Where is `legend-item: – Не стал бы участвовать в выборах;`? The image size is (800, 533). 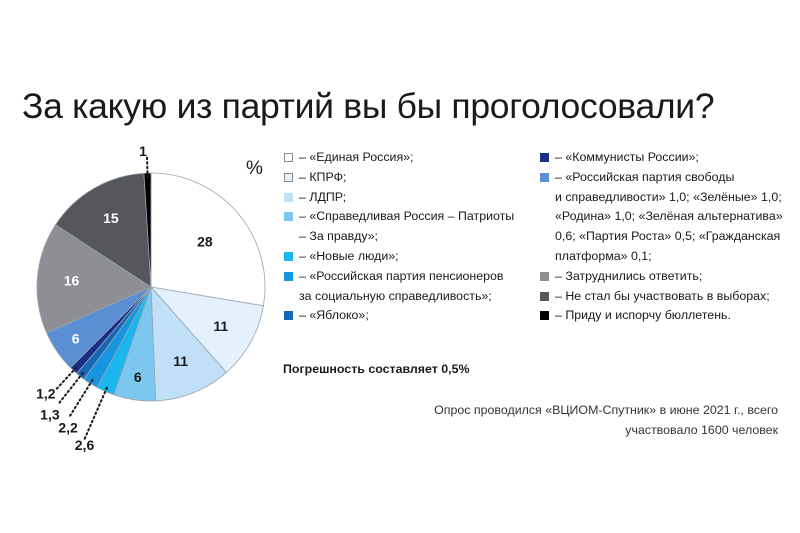 legend-item: – Не стал бы участвовать в выборах; is located at coordinates (662, 297).